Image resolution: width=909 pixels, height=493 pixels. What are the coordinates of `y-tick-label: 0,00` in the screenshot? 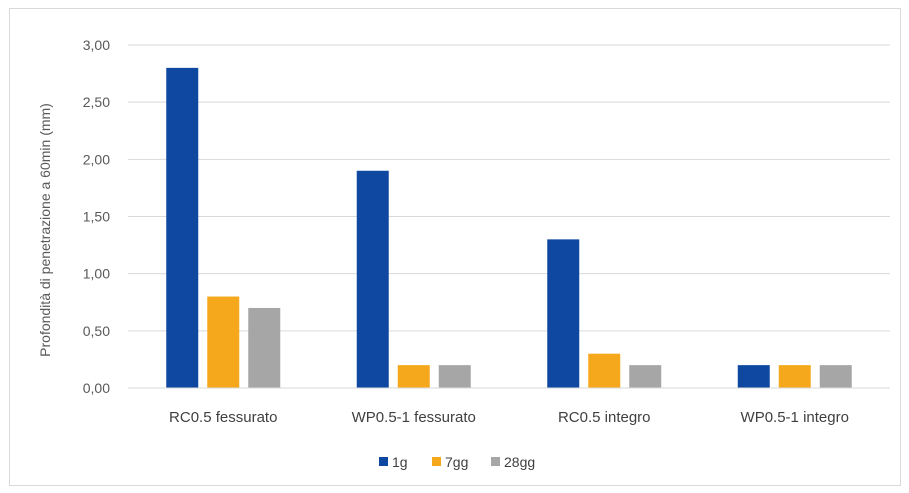 It's located at (96, 388).